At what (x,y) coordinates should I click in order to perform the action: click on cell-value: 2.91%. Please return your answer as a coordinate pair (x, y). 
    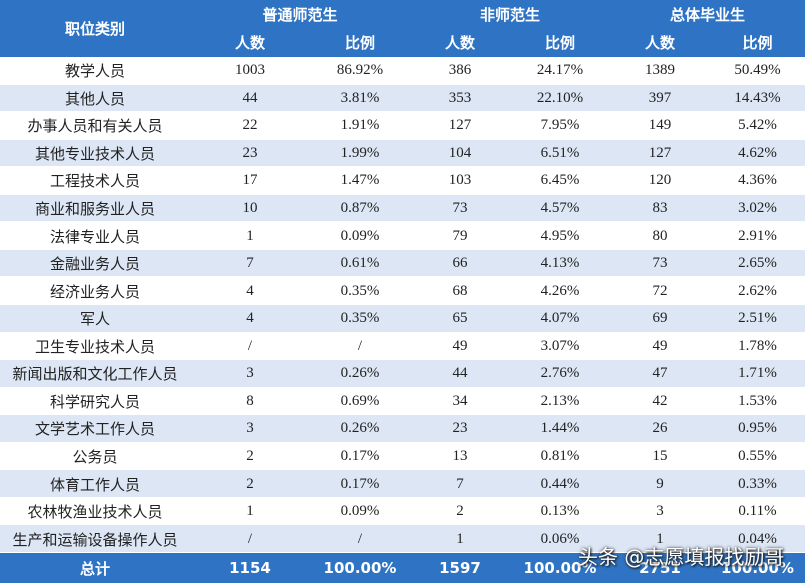
    Looking at the image, I should click on (757, 235).